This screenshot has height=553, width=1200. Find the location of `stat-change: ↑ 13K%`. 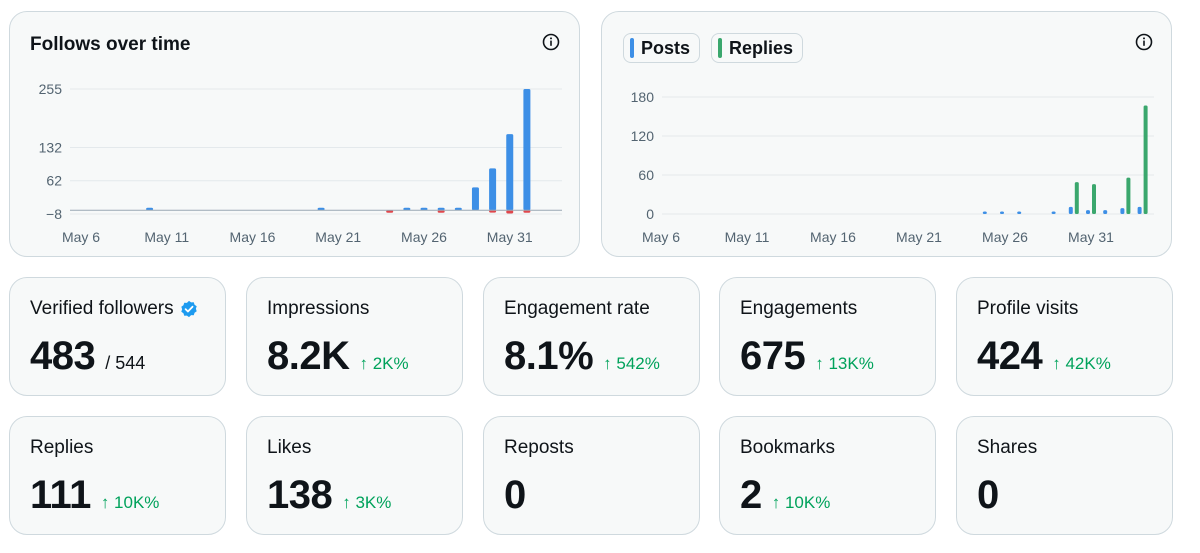

stat-change: ↑ 13K% is located at coordinates (844, 363).